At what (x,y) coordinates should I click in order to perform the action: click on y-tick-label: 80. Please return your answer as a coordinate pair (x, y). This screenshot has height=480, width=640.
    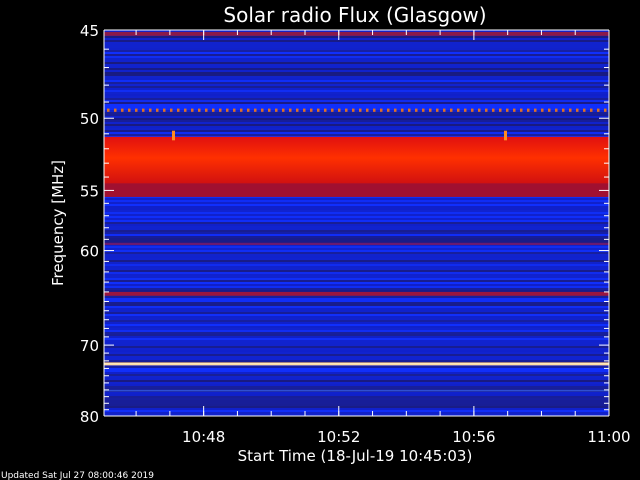
    Looking at the image, I should click on (89, 417).